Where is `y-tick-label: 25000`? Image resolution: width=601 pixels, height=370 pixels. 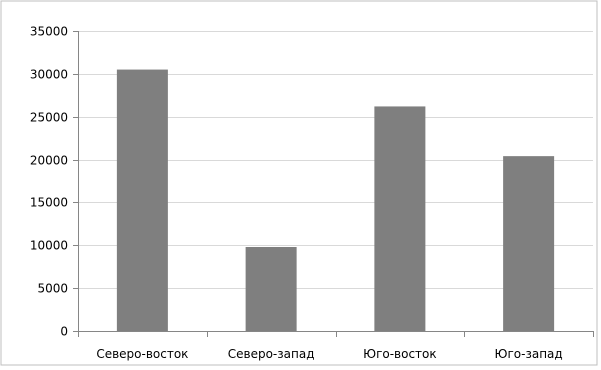 y-tick-label: 25000 is located at coordinates (49, 118).